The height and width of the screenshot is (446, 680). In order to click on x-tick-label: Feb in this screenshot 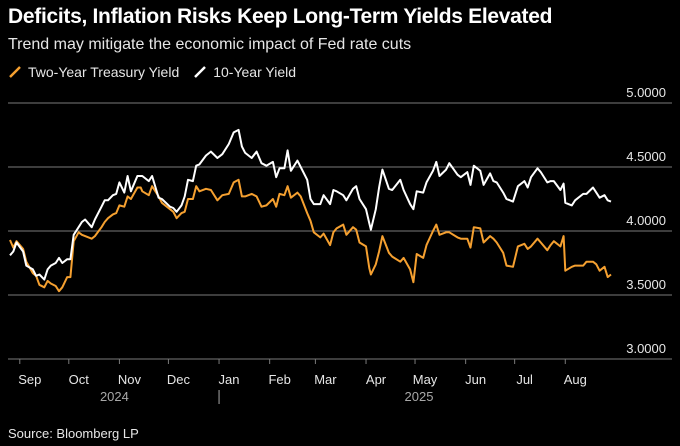, I will do `click(279, 379)`.